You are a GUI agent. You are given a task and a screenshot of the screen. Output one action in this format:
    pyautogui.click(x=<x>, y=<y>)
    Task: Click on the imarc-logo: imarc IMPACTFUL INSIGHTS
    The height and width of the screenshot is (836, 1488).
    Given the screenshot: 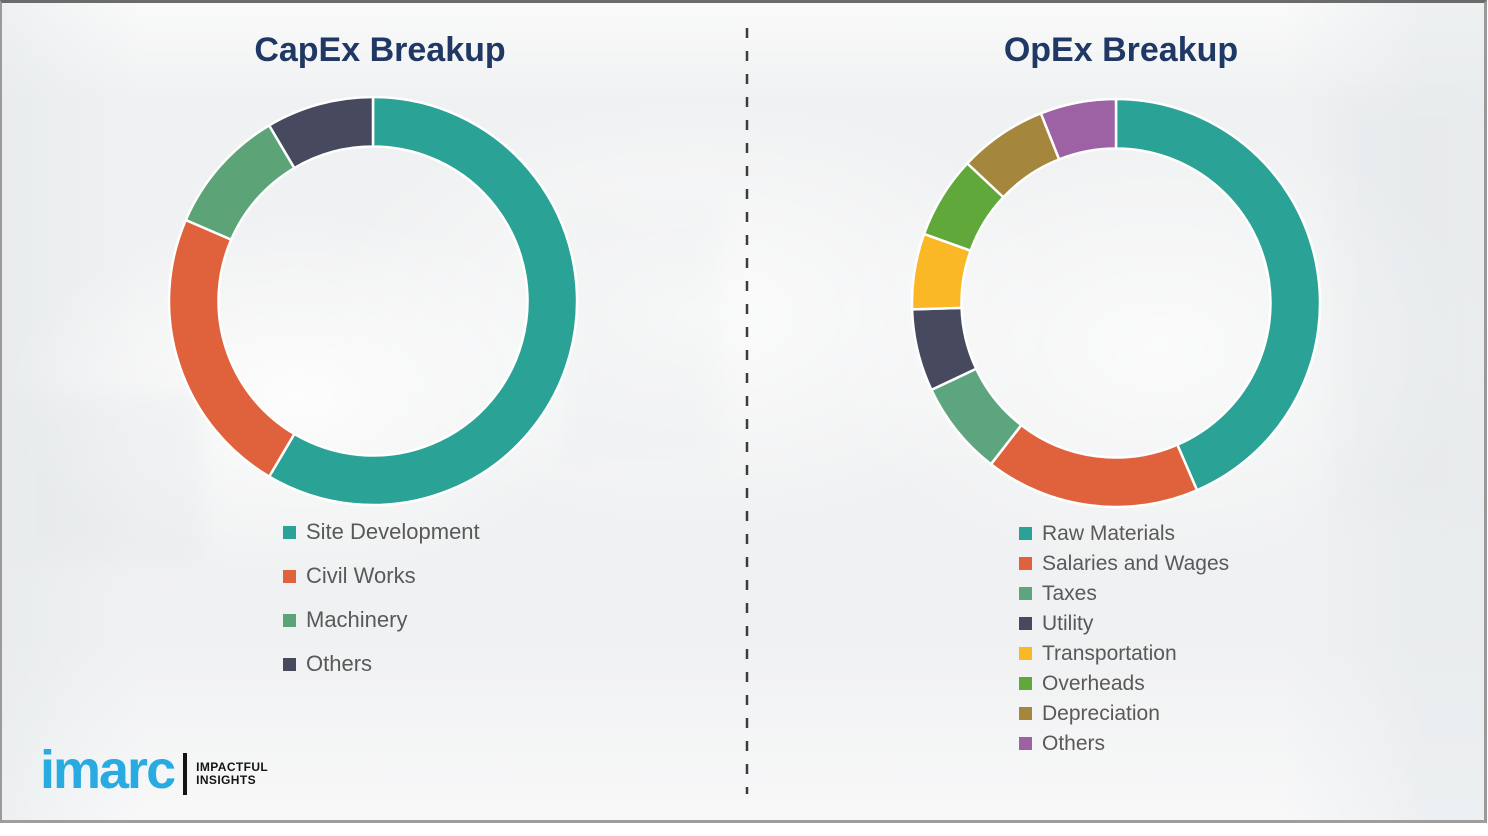 What is the action you would take?
    pyautogui.click(x=154, y=770)
    